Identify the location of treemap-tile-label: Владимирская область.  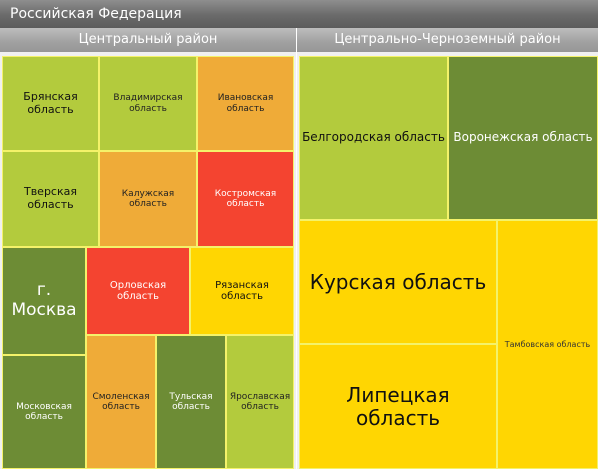
(148, 103).